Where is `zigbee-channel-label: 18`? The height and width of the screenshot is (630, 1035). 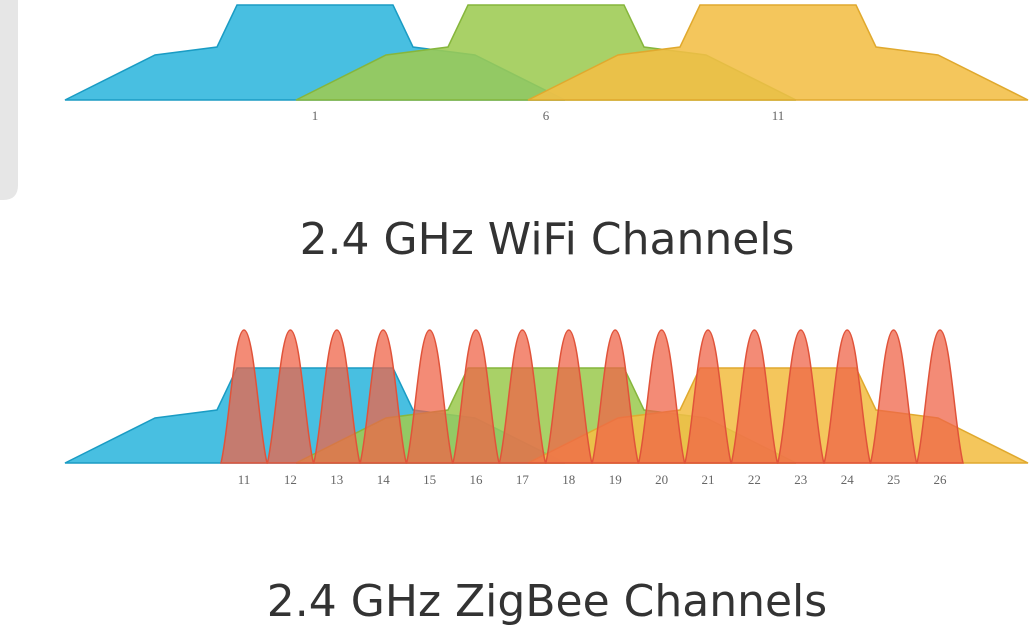 zigbee-channel-label: 18 is located at coordinates (568, 479).